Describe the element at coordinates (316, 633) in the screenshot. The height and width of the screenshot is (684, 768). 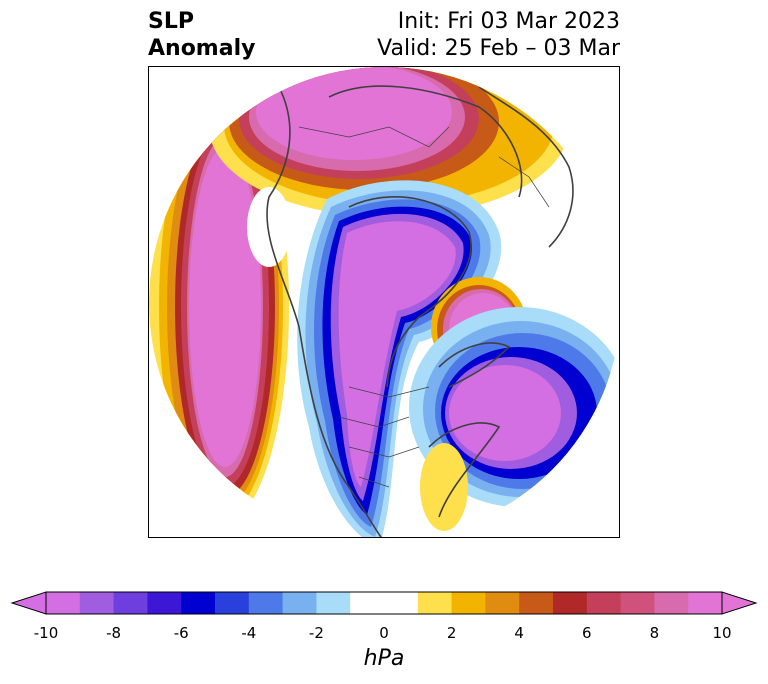
I see `colorbar-tick-label: -2` at that location.